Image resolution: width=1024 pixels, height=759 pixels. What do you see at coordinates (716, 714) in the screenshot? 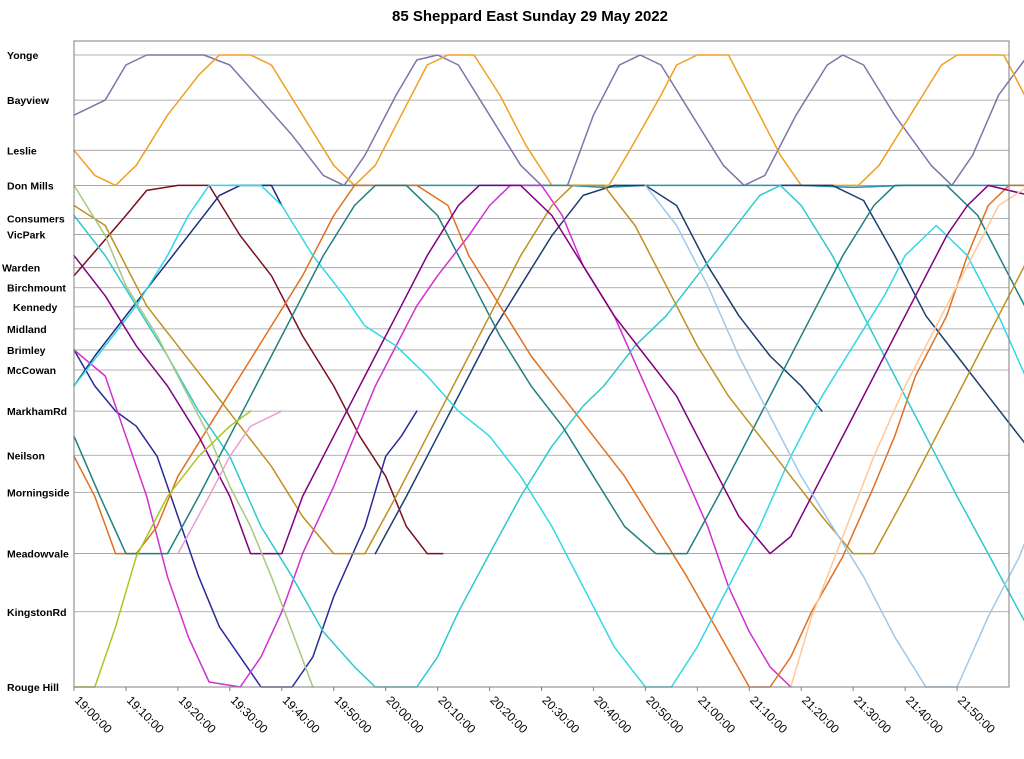
I see `x-tick-label: 21:00:00` at bounding box center [716, 714].